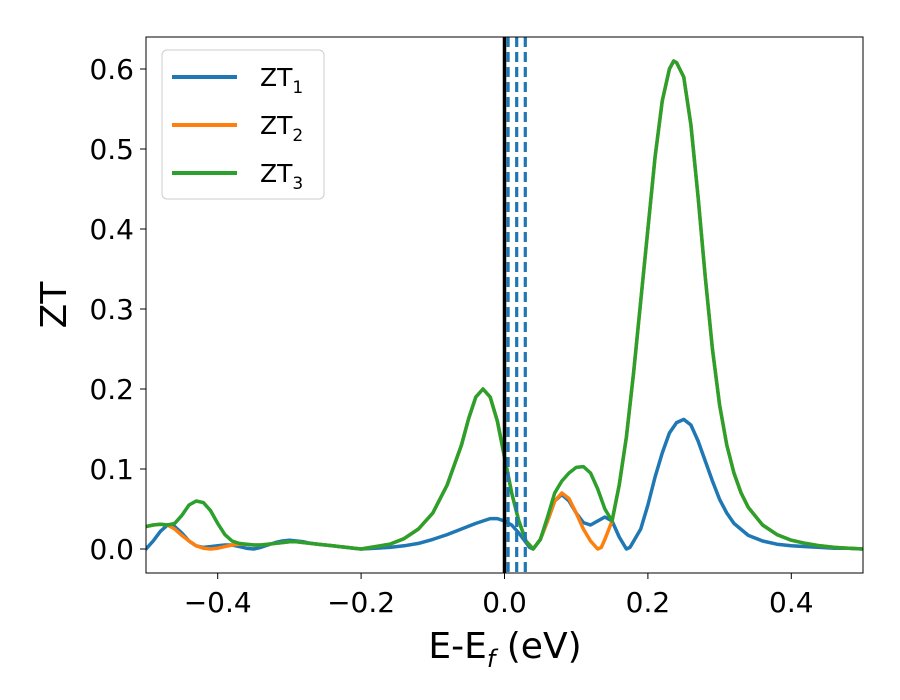 Image resolution: width=900 pixels, height=700 pixels. I want to click on x-axis-label-unit: (eV), so click(538, 646).